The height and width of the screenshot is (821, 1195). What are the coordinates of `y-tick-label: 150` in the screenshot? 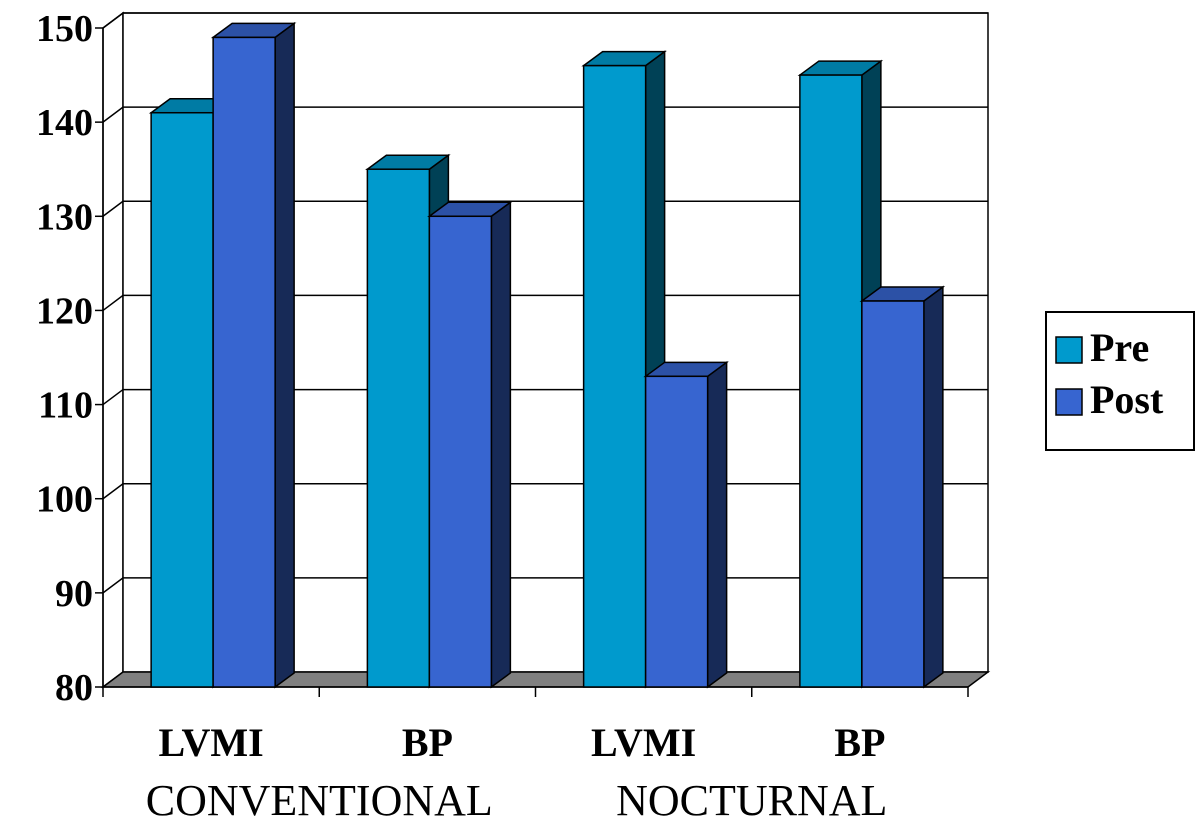 It's located at (64, 29).